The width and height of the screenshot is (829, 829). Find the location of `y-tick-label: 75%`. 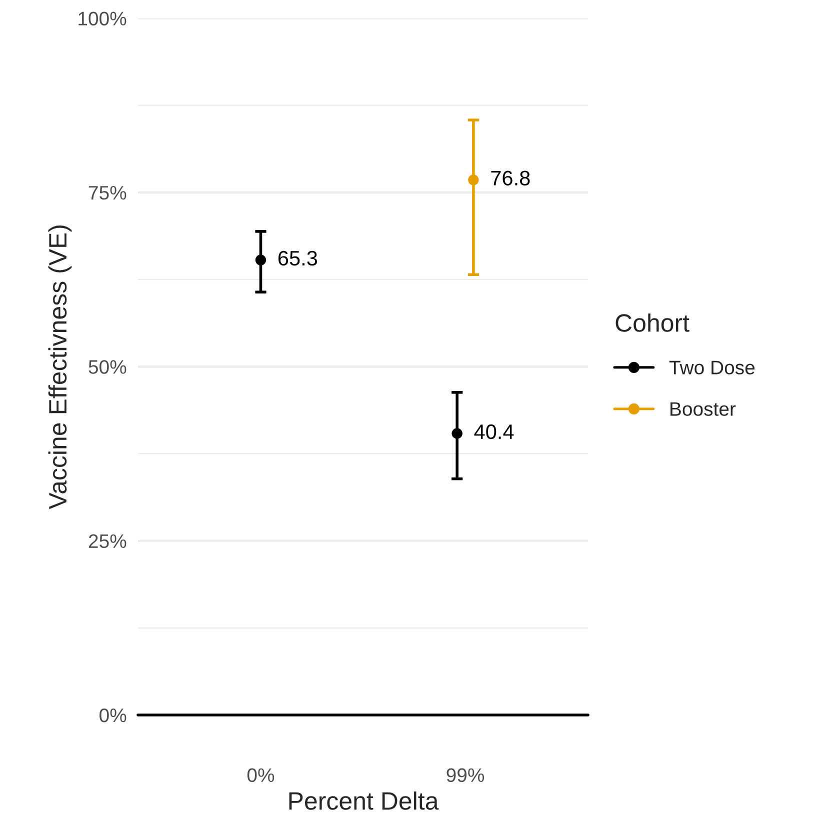

y-tick-label: 75% is located at coordinates (107, 193).